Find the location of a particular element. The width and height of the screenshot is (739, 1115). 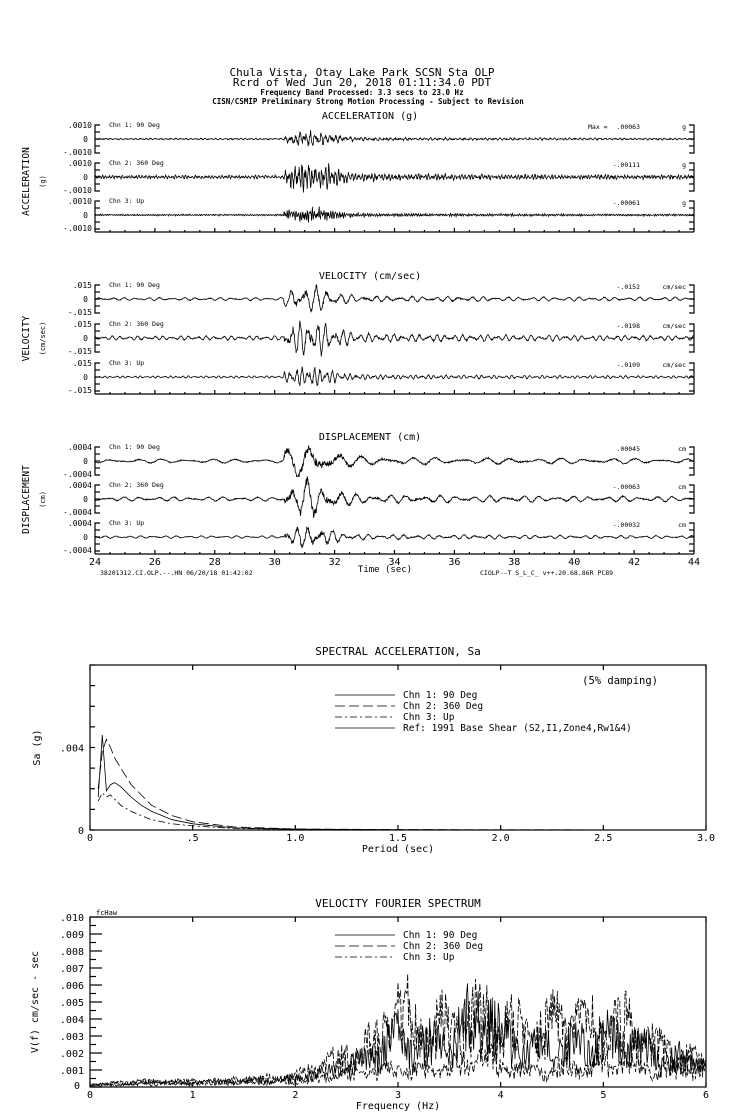

y-axis-unit: (cm) is located at coordinates (43, 499).